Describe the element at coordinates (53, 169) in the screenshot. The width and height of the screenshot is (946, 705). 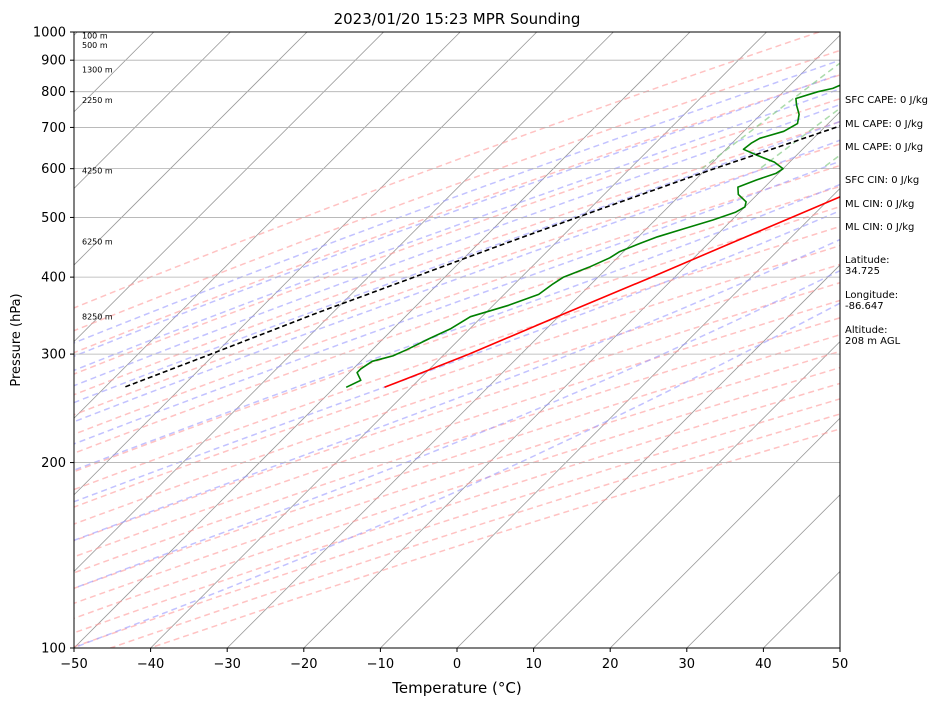
I see `y-tick-label: 600` at that location.